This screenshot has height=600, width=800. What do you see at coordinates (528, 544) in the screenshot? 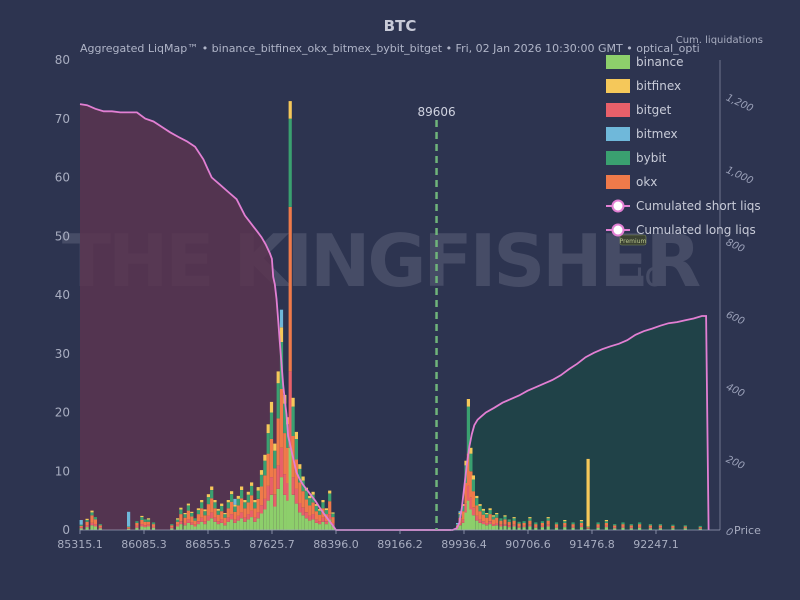
I see `x-tick-label: 90706.6` at bounding box center [528, 544].